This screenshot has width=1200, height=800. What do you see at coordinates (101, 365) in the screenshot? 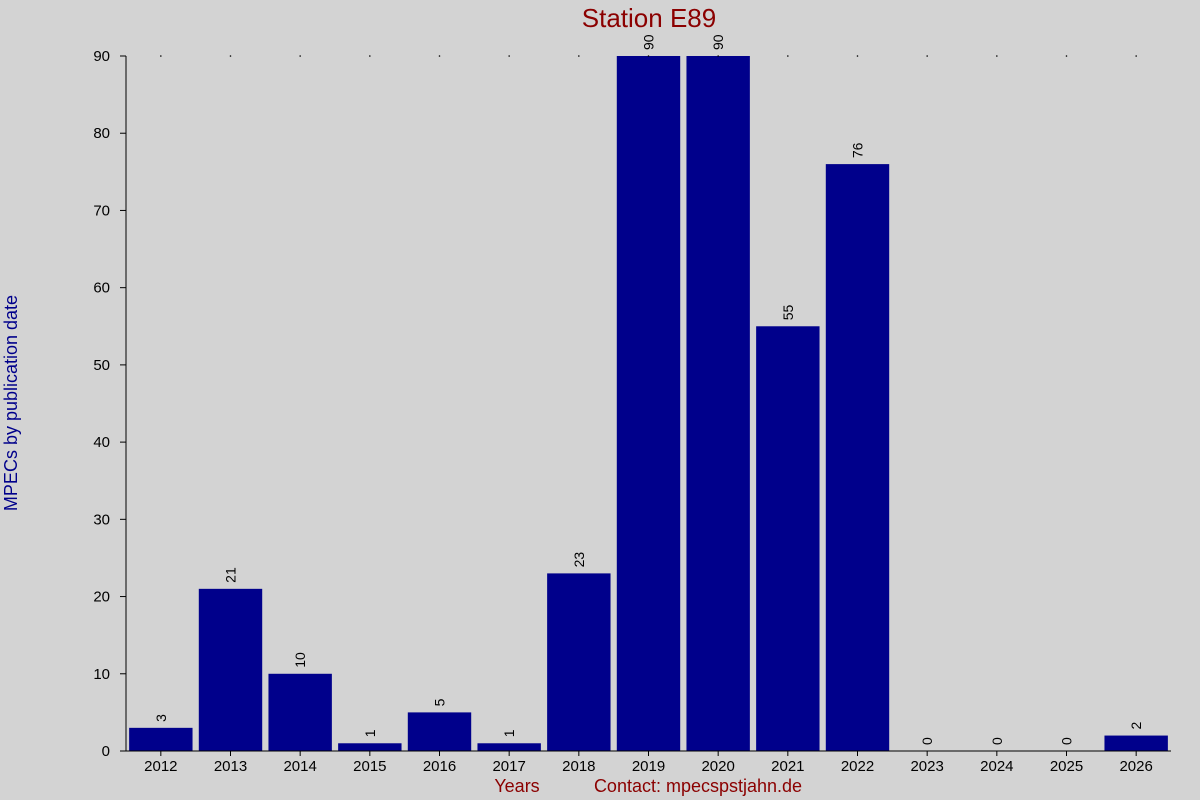
I see `y-tick-label: 50` at bounding box center [101, 365].